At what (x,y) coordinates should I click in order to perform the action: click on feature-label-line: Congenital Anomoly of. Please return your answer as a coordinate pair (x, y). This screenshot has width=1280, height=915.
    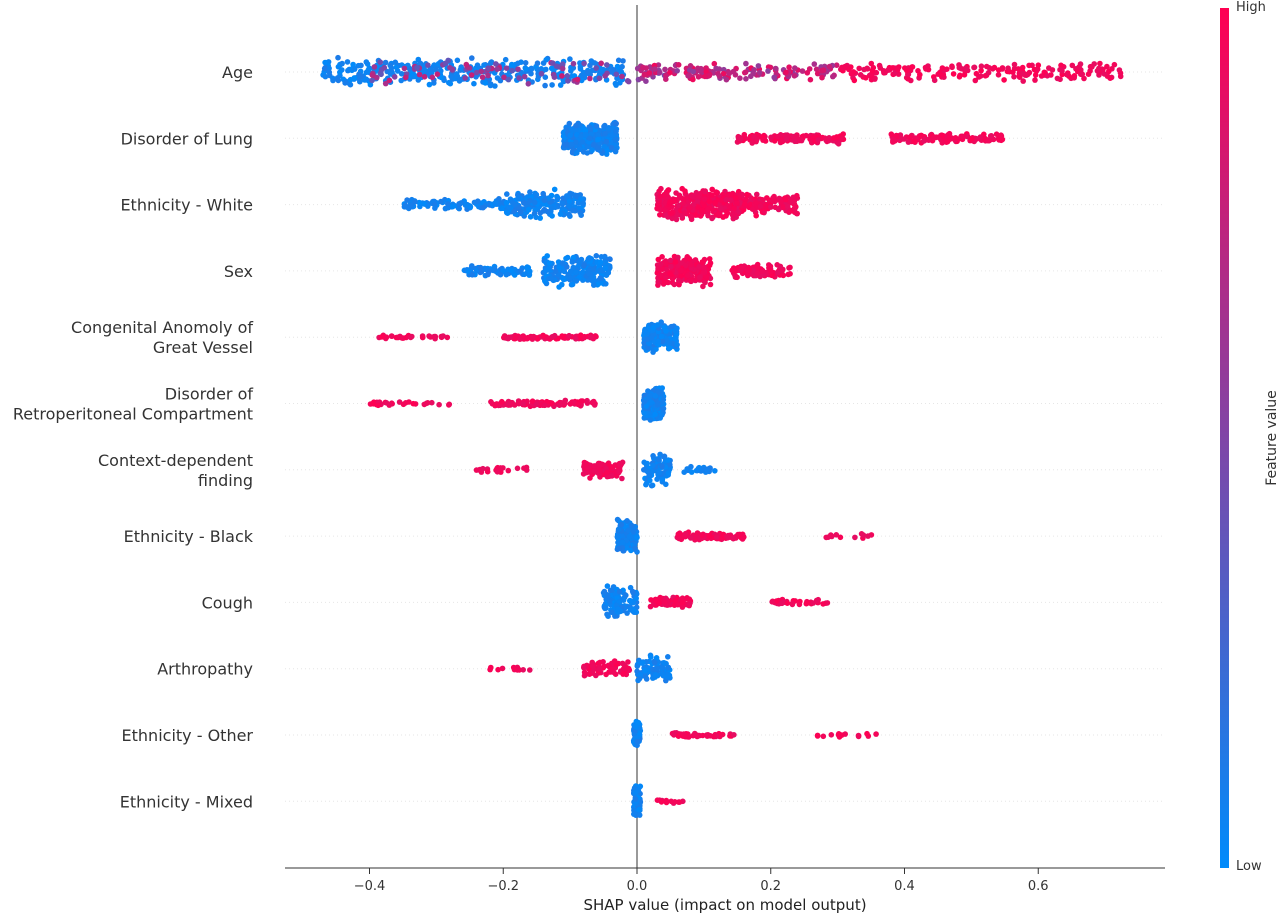
    Looking at the image, I should click on (162, 327).